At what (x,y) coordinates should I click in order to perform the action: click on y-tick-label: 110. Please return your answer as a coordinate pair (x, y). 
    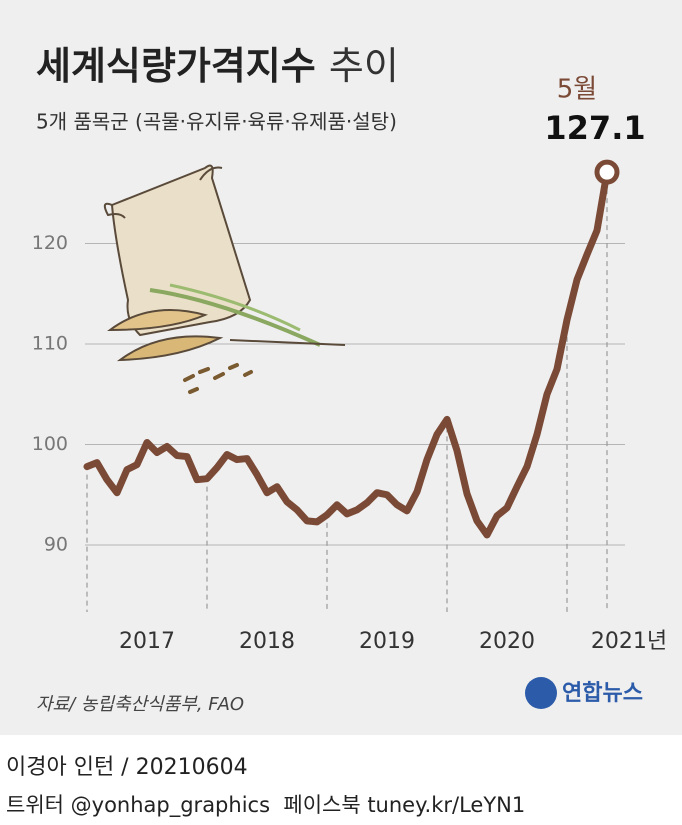
    Looking at the image, I should click on (50, 344).